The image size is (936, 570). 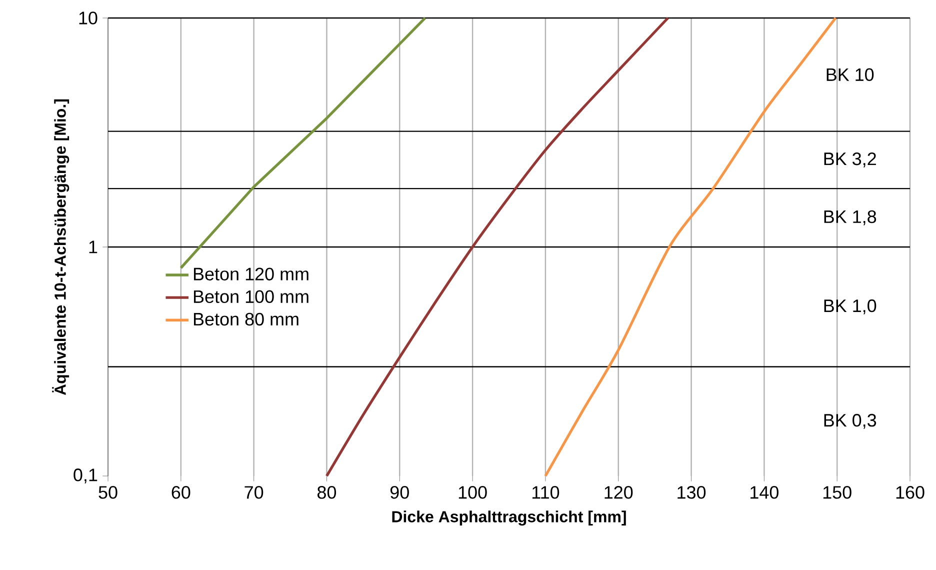 I want to click on legend-label: Beton 120 mm, so click(x=251, y=274).